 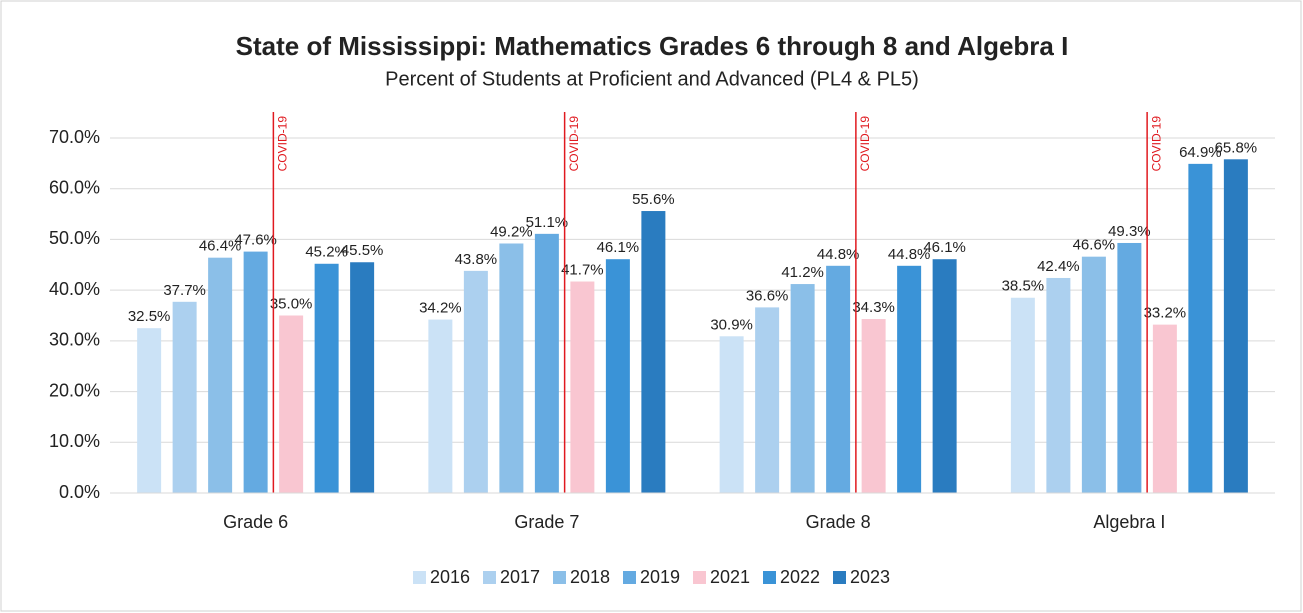 What do you see at coordinates (1023, 286) in the screenshot?
I see `data-label: 38.5%` at bounding box center [1023, 286].